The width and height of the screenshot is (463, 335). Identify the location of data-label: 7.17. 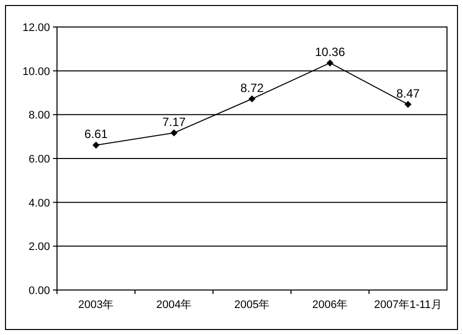
(174, 121).